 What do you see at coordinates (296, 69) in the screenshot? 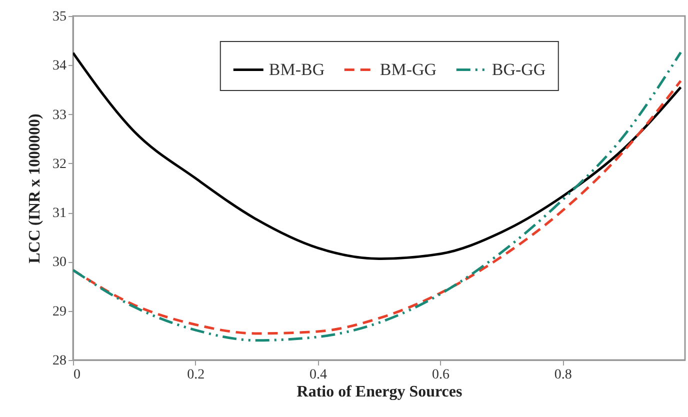
I see `legend-label: BM-BG` at bounding box center [296, 69].